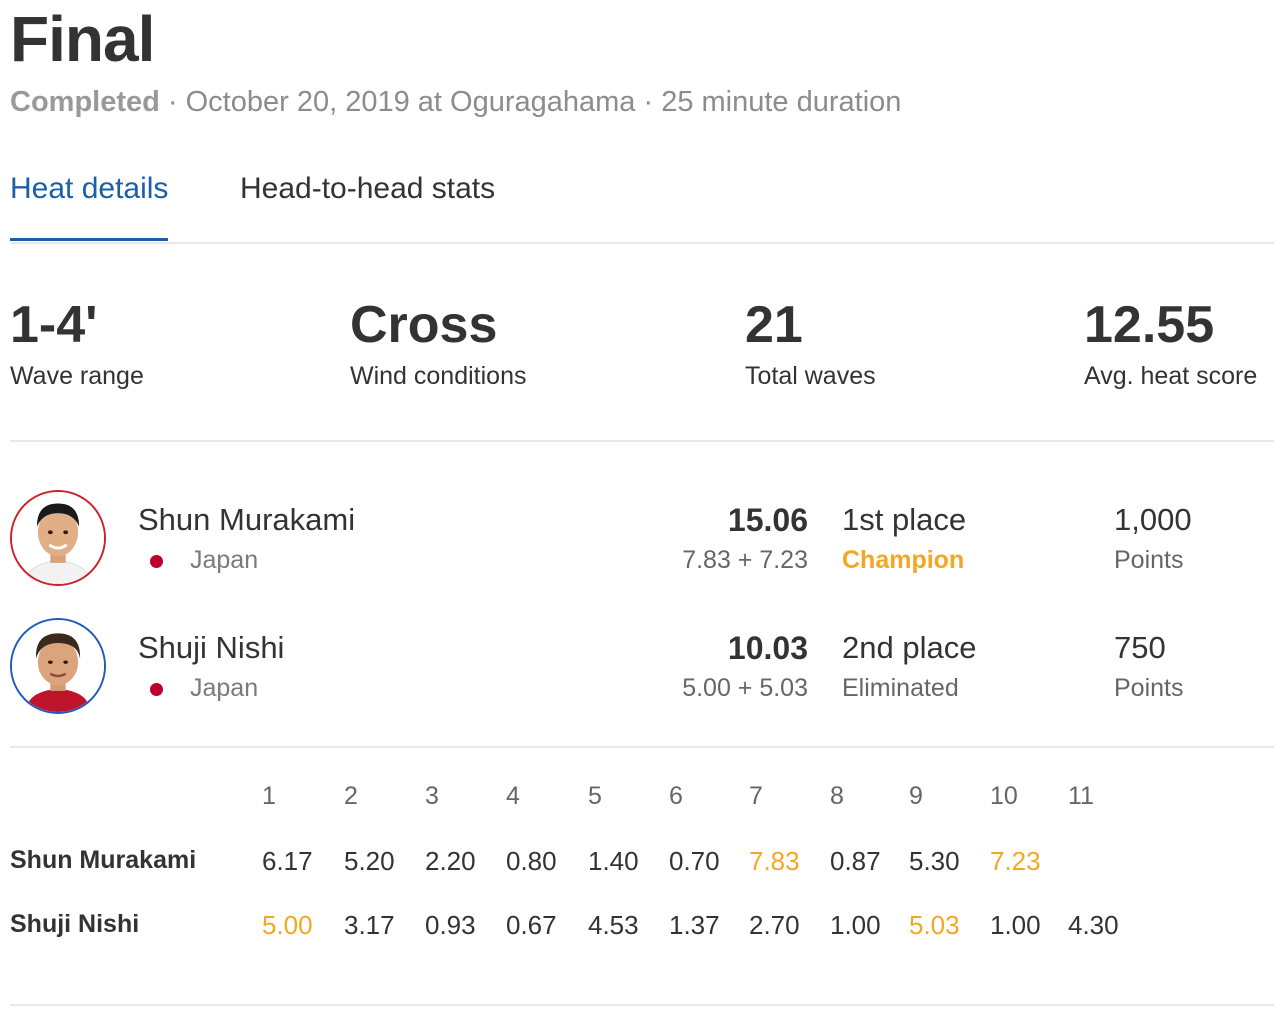  I want to click on stat-avg-heat-score: 12.55 Avg. heat score, so click(1170, 340).